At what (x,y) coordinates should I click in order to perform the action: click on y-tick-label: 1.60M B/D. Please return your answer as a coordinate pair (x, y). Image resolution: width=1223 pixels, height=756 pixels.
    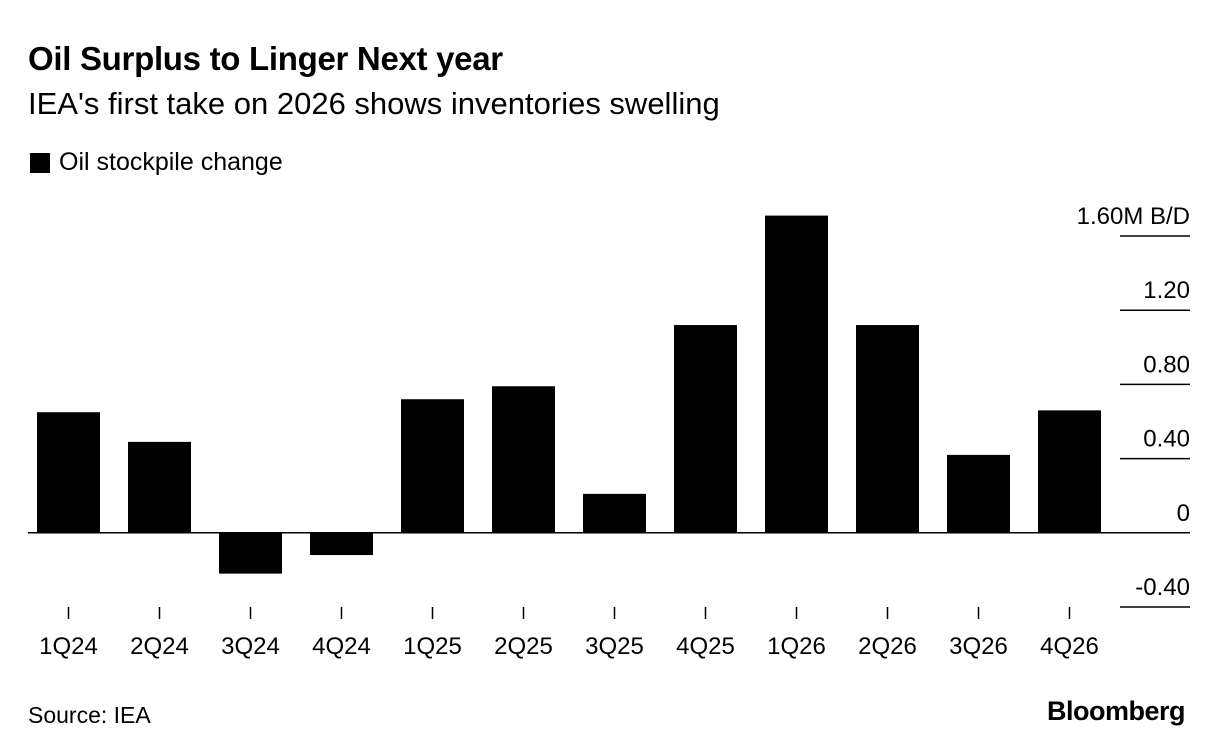
    Looking at the image, I should click on (1133, 216).